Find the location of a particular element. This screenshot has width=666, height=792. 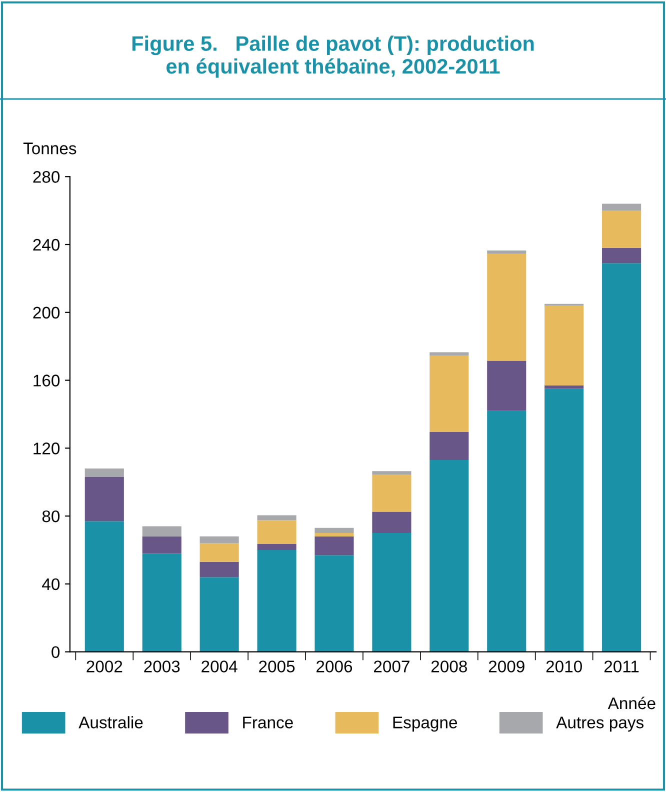

y-axis-title: Tonnes is located at coordinates (49, 148).